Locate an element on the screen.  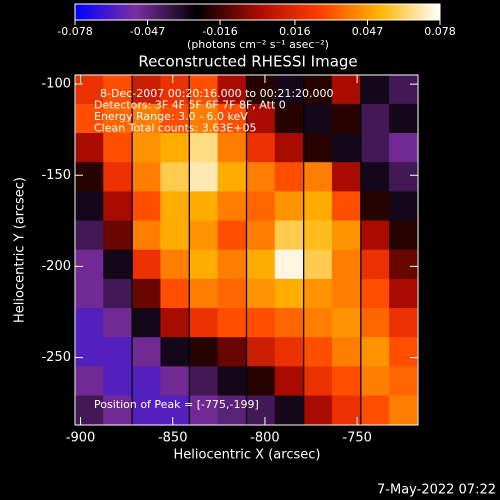
colorbar-tick-label: 0.016 is located at coordinates (295, 31).